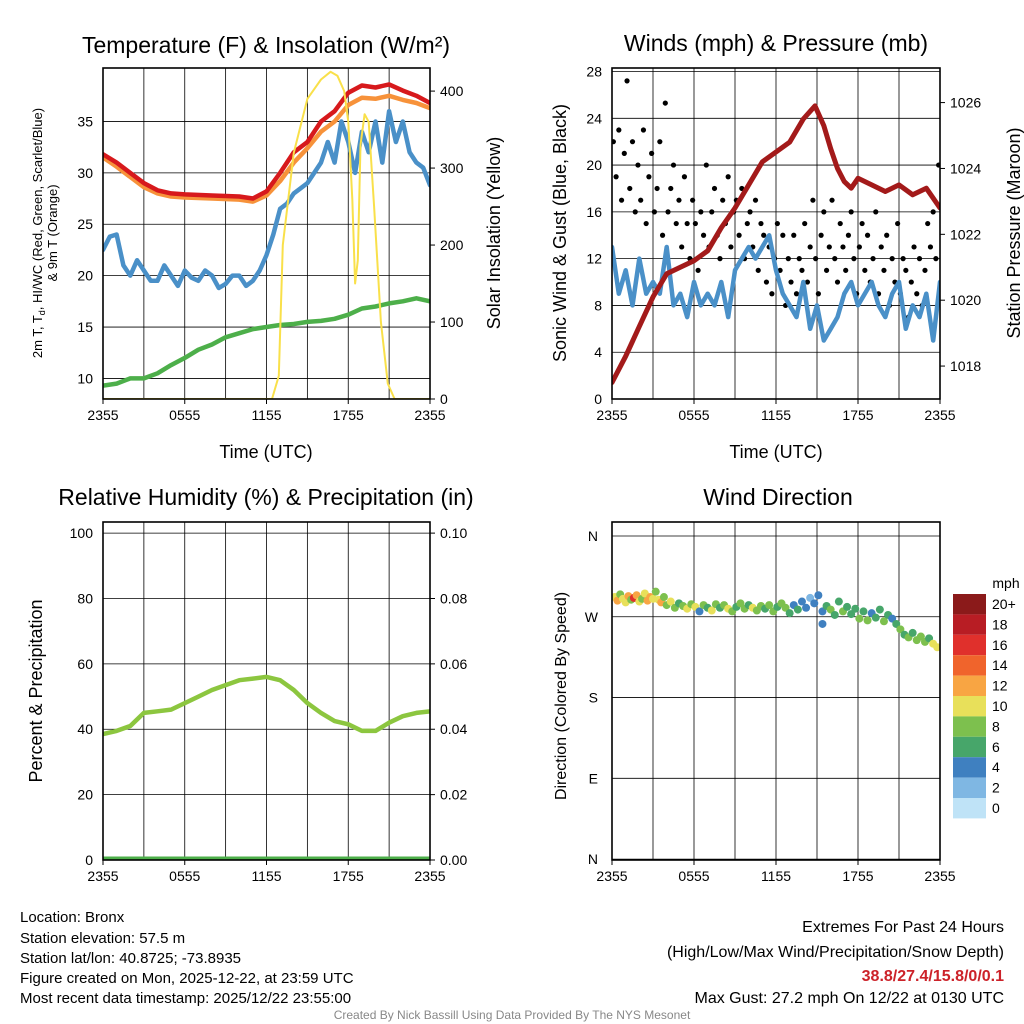 The height and width of the screenshot is (1024, 1024). What do you see at coordinates (965, 366) in the screenshot?
I see `y2-tick-label: 1018` at bounding box center [965, 366].